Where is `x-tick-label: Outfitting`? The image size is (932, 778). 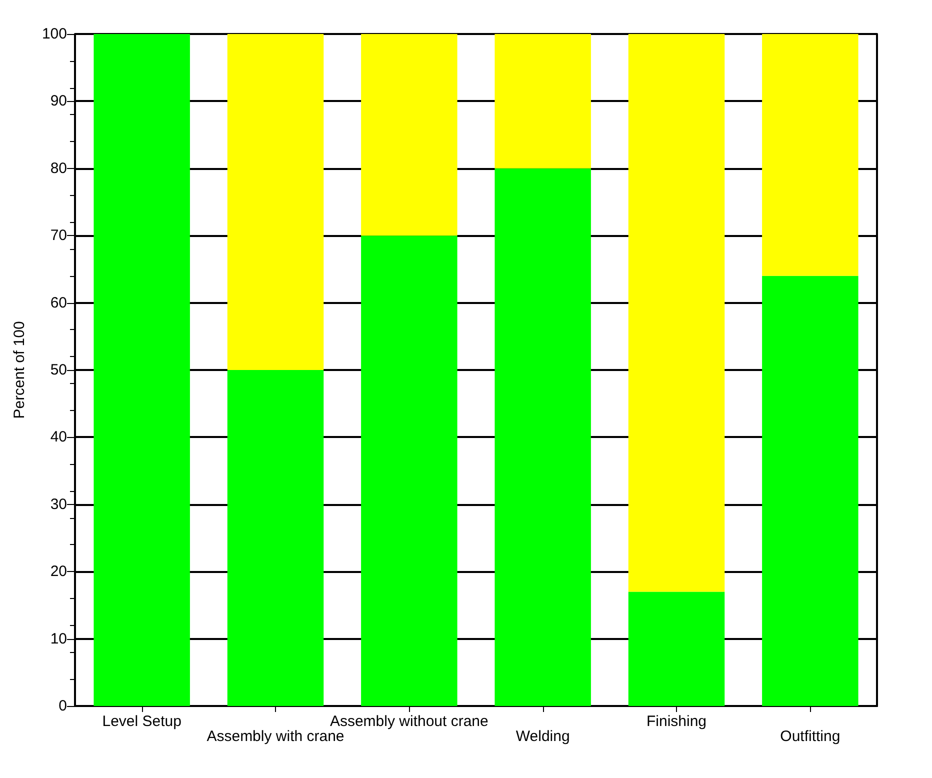
x-tick-label: Outfitting is located at coordinates (810, 736).